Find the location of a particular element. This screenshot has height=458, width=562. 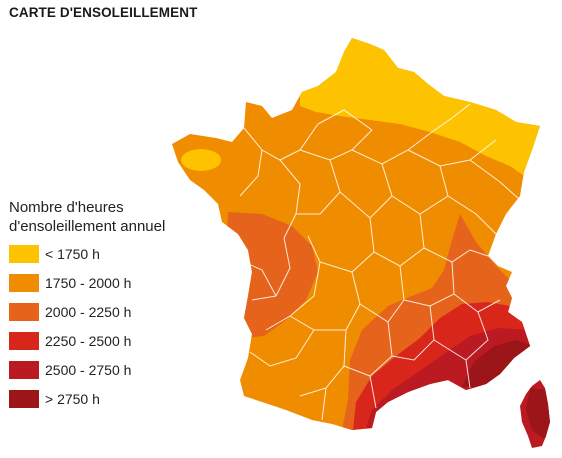

legend-item: < 1750 h is located at coordinates (87, 253).